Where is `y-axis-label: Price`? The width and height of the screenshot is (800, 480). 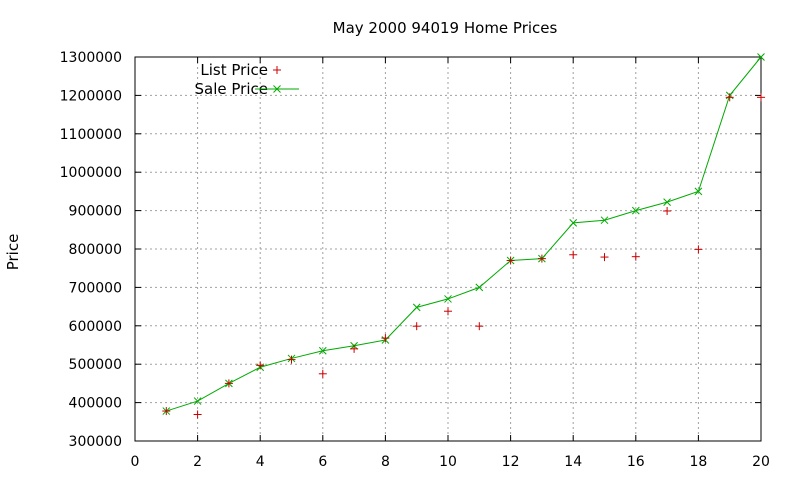
y-axis-label: Price is located at coordinates (13, 252).